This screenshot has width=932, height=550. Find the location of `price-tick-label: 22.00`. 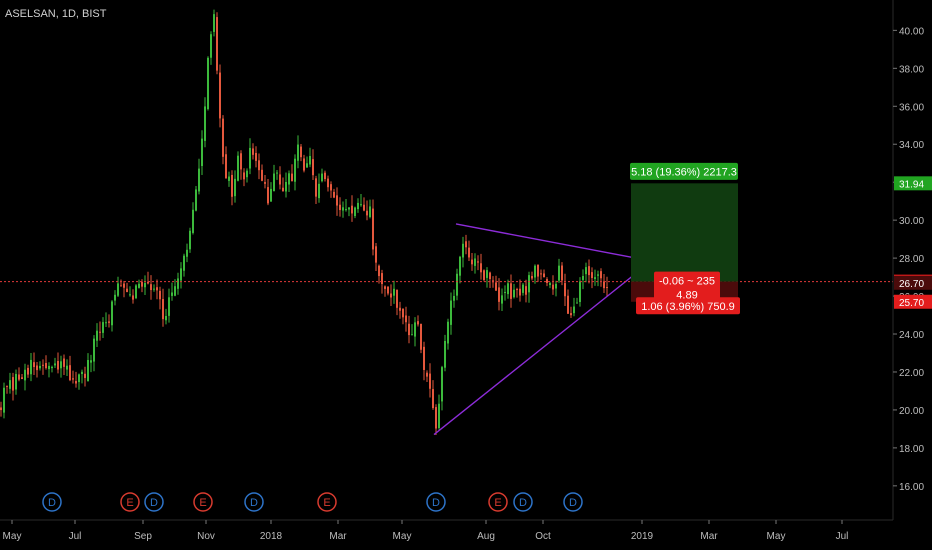

price-tick-label: 22.00 is located at coordinates (911, 373).